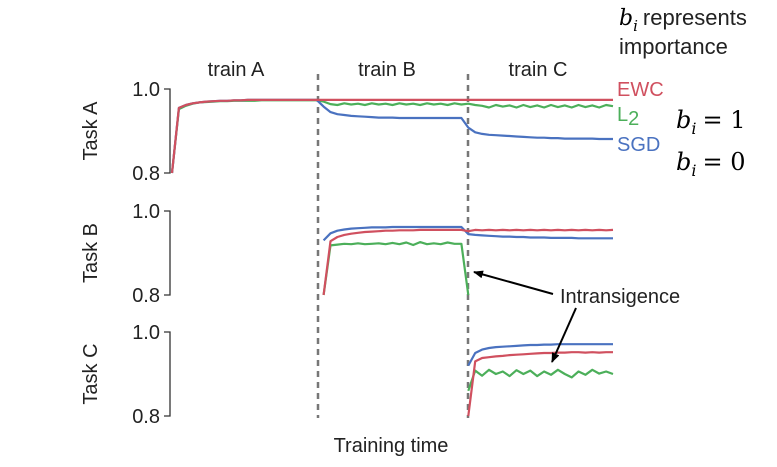  Describe the element at coordinates (467, 233) in the screenshot. I see `series-line-task-b-sgd` at that location.